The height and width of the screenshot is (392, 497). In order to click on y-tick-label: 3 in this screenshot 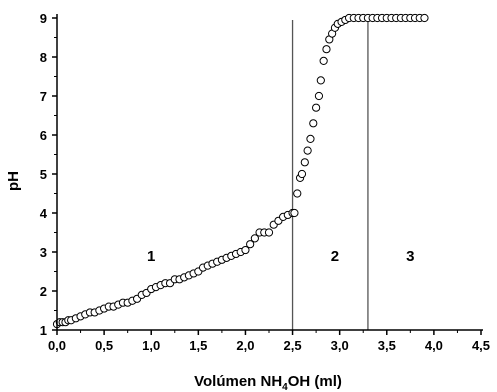, I will do `click(43, 252)`.